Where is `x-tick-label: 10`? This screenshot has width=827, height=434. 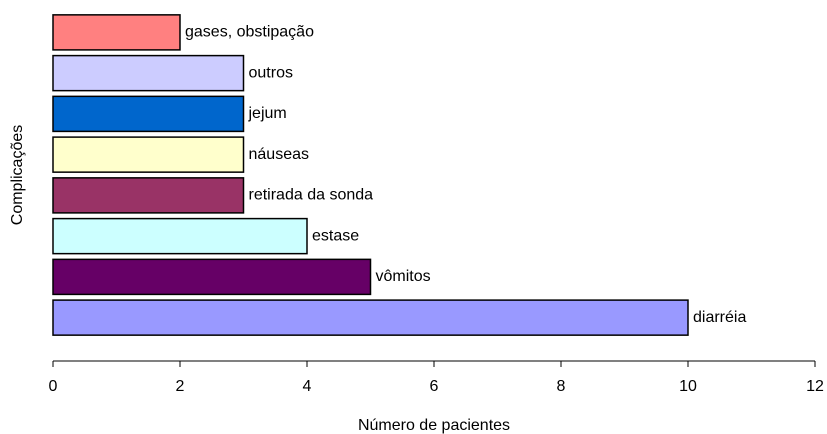 x-tick-label: 10 is located at coordinates (688, 386).